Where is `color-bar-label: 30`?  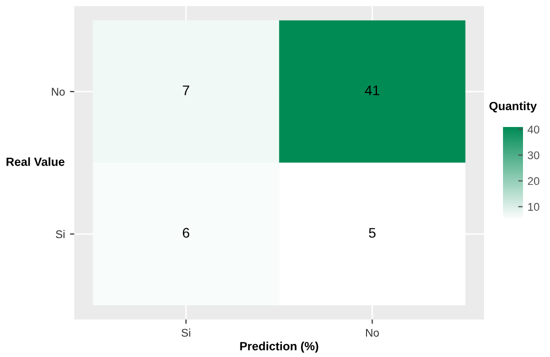 color-bar-label: 30 is located at coordinates (534, 155).